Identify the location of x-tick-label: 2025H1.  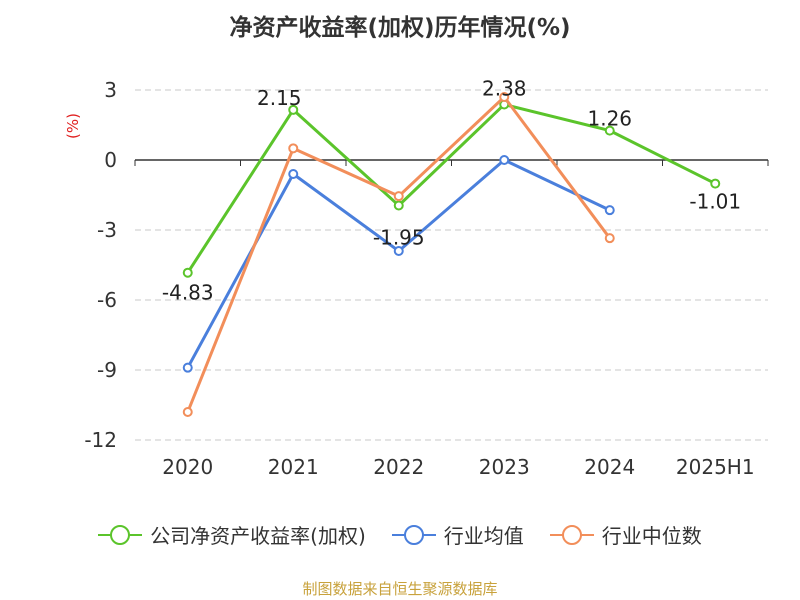
(715, 467).